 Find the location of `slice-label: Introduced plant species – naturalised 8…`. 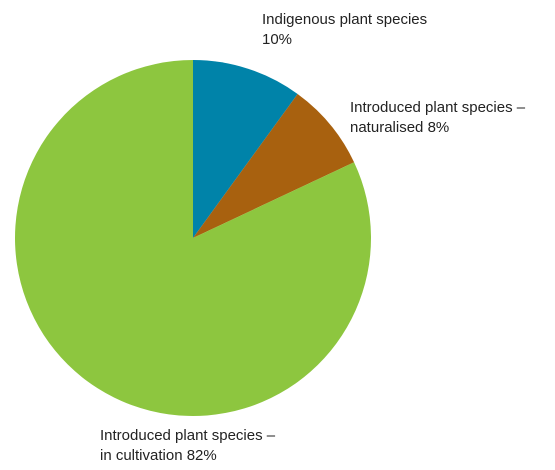

slice-label: Introduced plant species – naturalised 8… is located at coordinates (441, 118).